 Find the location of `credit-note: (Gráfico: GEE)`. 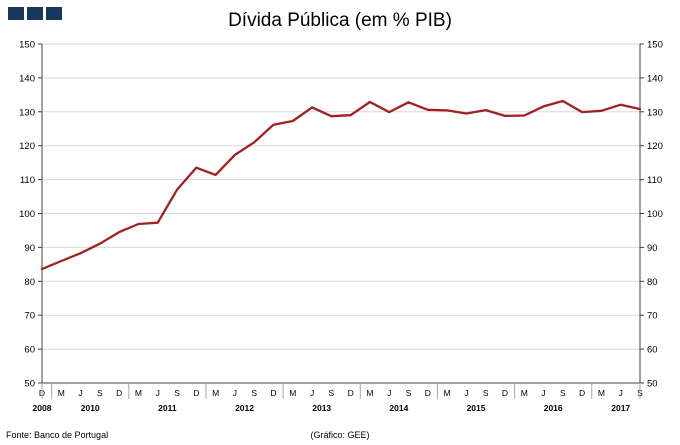

credit-note: (Gráfico: GEE) is located at coordinates (340, 435).